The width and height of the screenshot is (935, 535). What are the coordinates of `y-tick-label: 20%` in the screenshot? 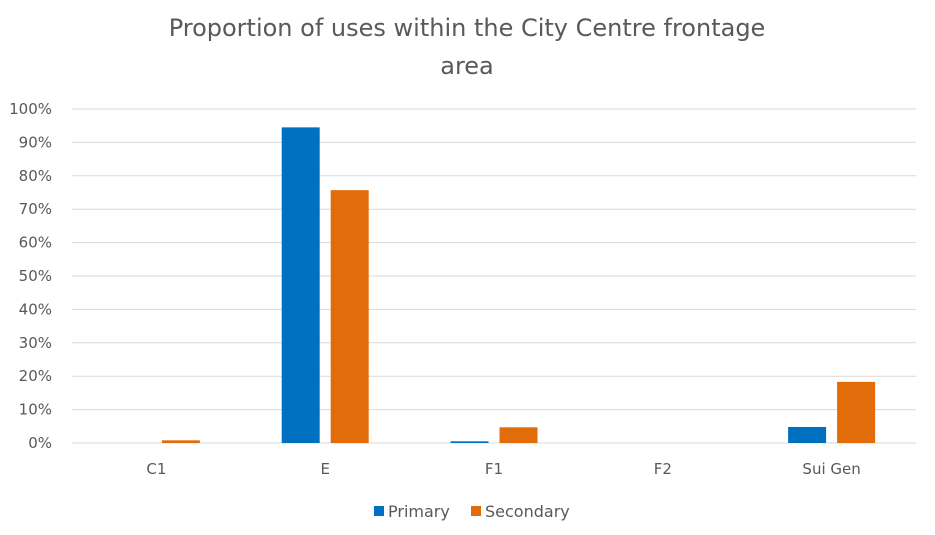 It's located at (35, 376).